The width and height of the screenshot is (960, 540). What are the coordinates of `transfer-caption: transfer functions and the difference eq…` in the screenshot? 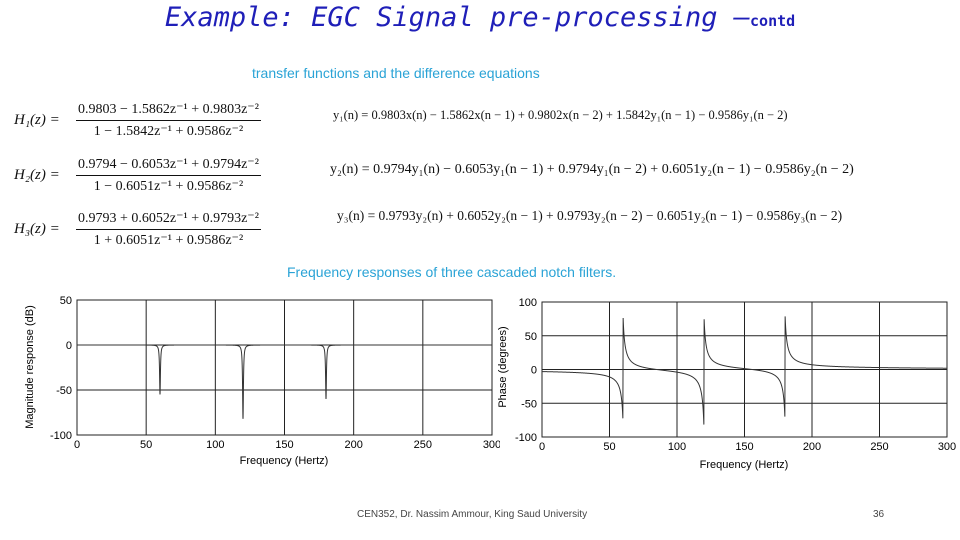 It's located at (396, 73).